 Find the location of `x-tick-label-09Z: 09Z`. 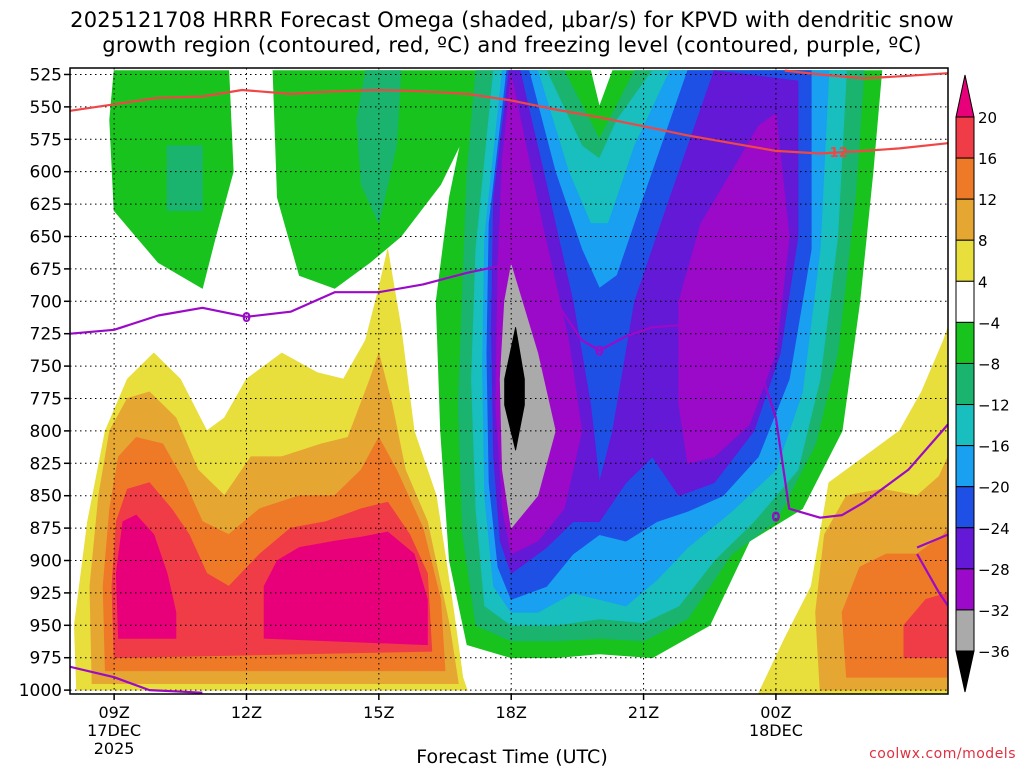

x-tick-label-09Z: 09Z is located at coordinates (113, 712).